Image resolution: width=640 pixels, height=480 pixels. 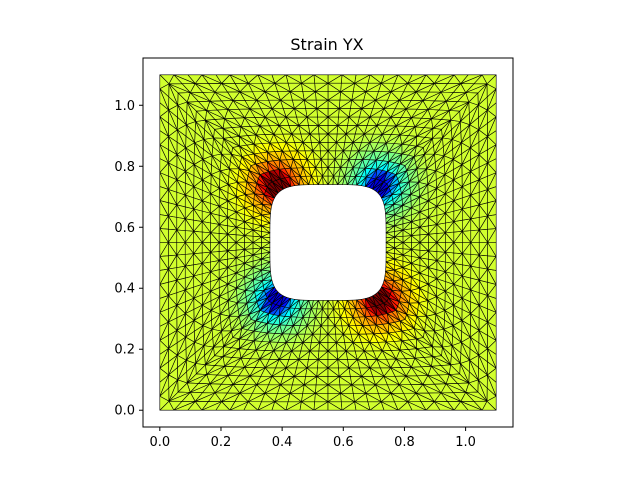 I want to click on x-tick-label: 0.6, so click(x=343, y=442).